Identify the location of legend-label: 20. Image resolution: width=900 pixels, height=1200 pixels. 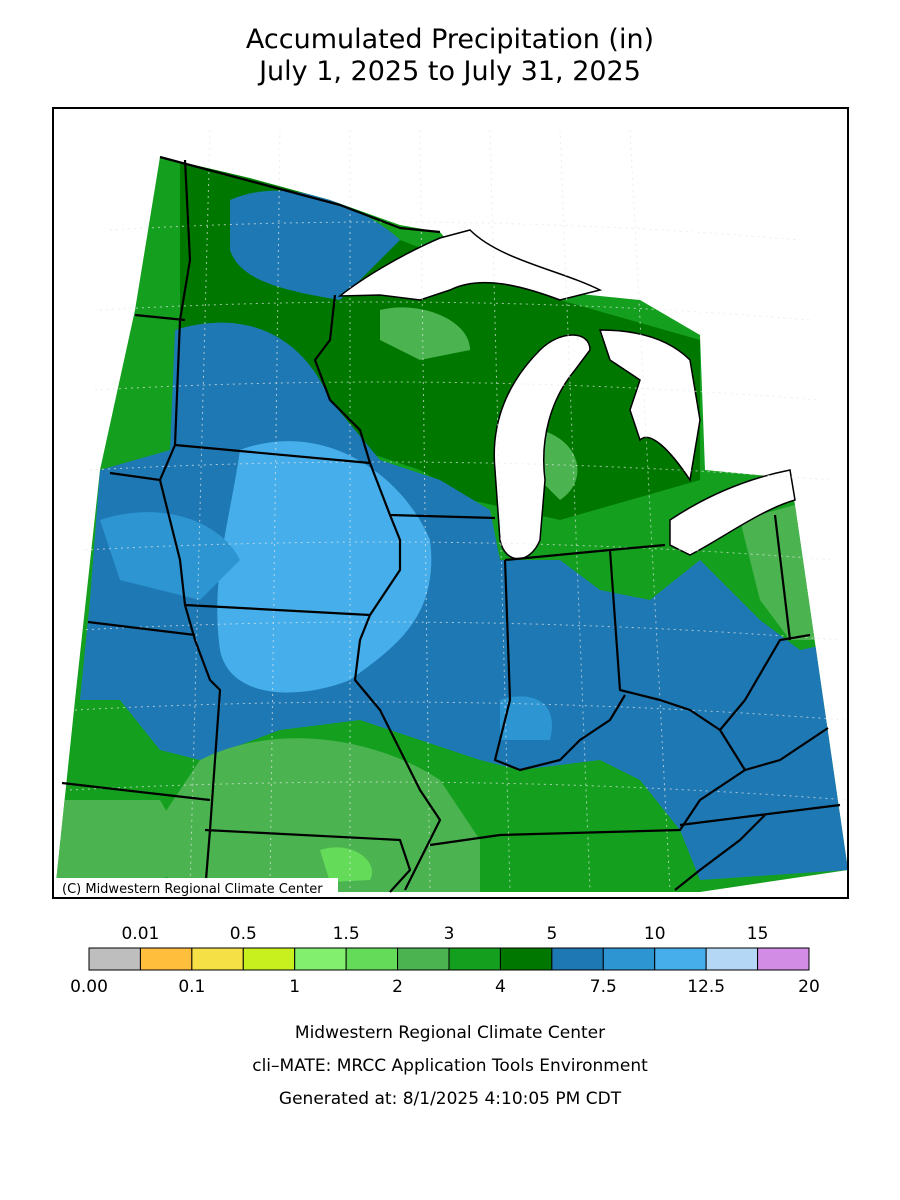
(809, 987).